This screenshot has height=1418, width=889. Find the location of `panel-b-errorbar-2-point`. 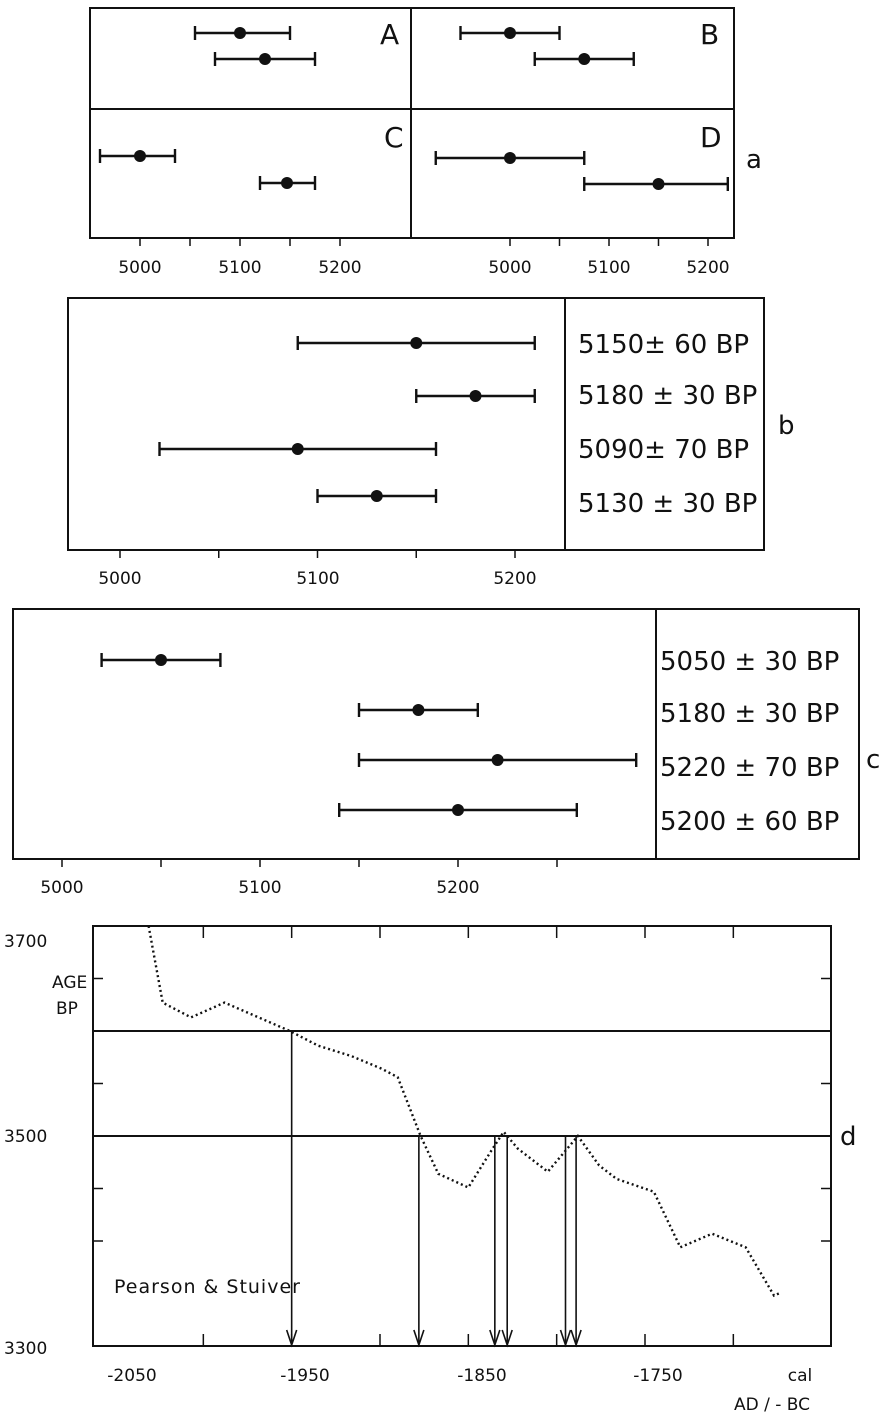

panel-b-errorbar-2-point is located at coordinates (475, 396).